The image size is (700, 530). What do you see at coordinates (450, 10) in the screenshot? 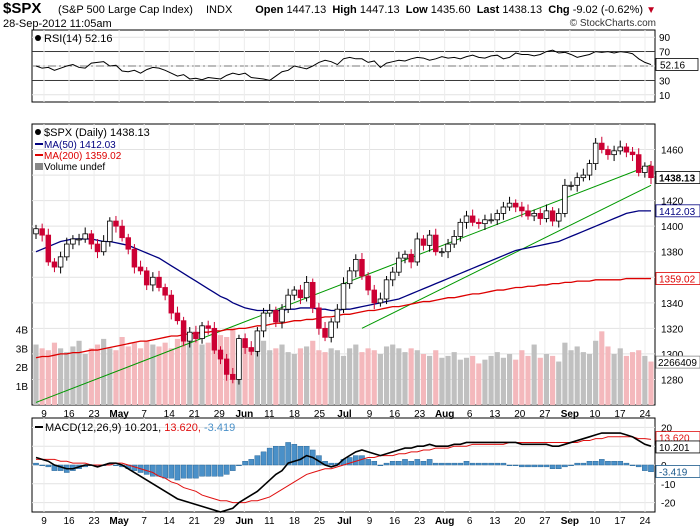
I see `low-value: 1435.60` at bounding box center [450, 10].